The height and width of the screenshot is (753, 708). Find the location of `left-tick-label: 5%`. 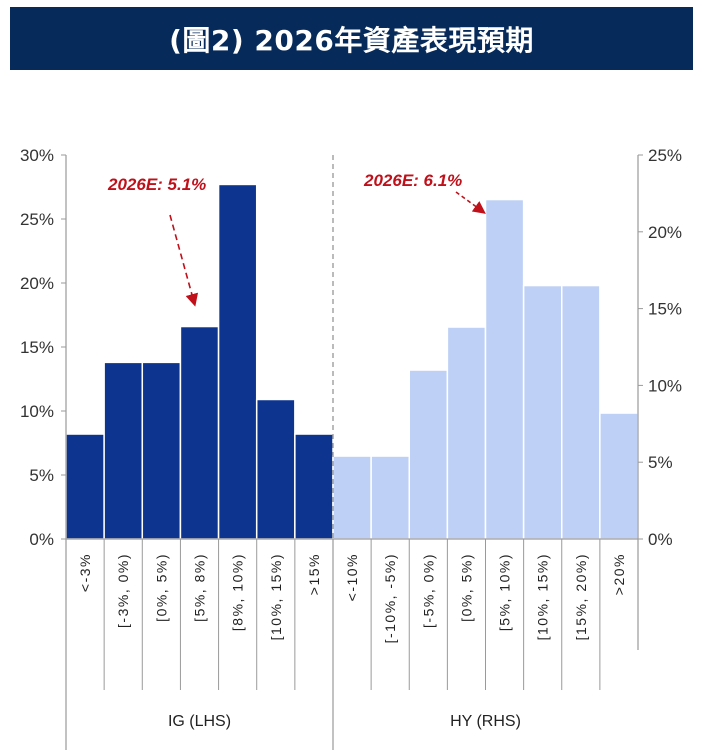

left-tick-label: 5% is located at coordinates (41, 475).